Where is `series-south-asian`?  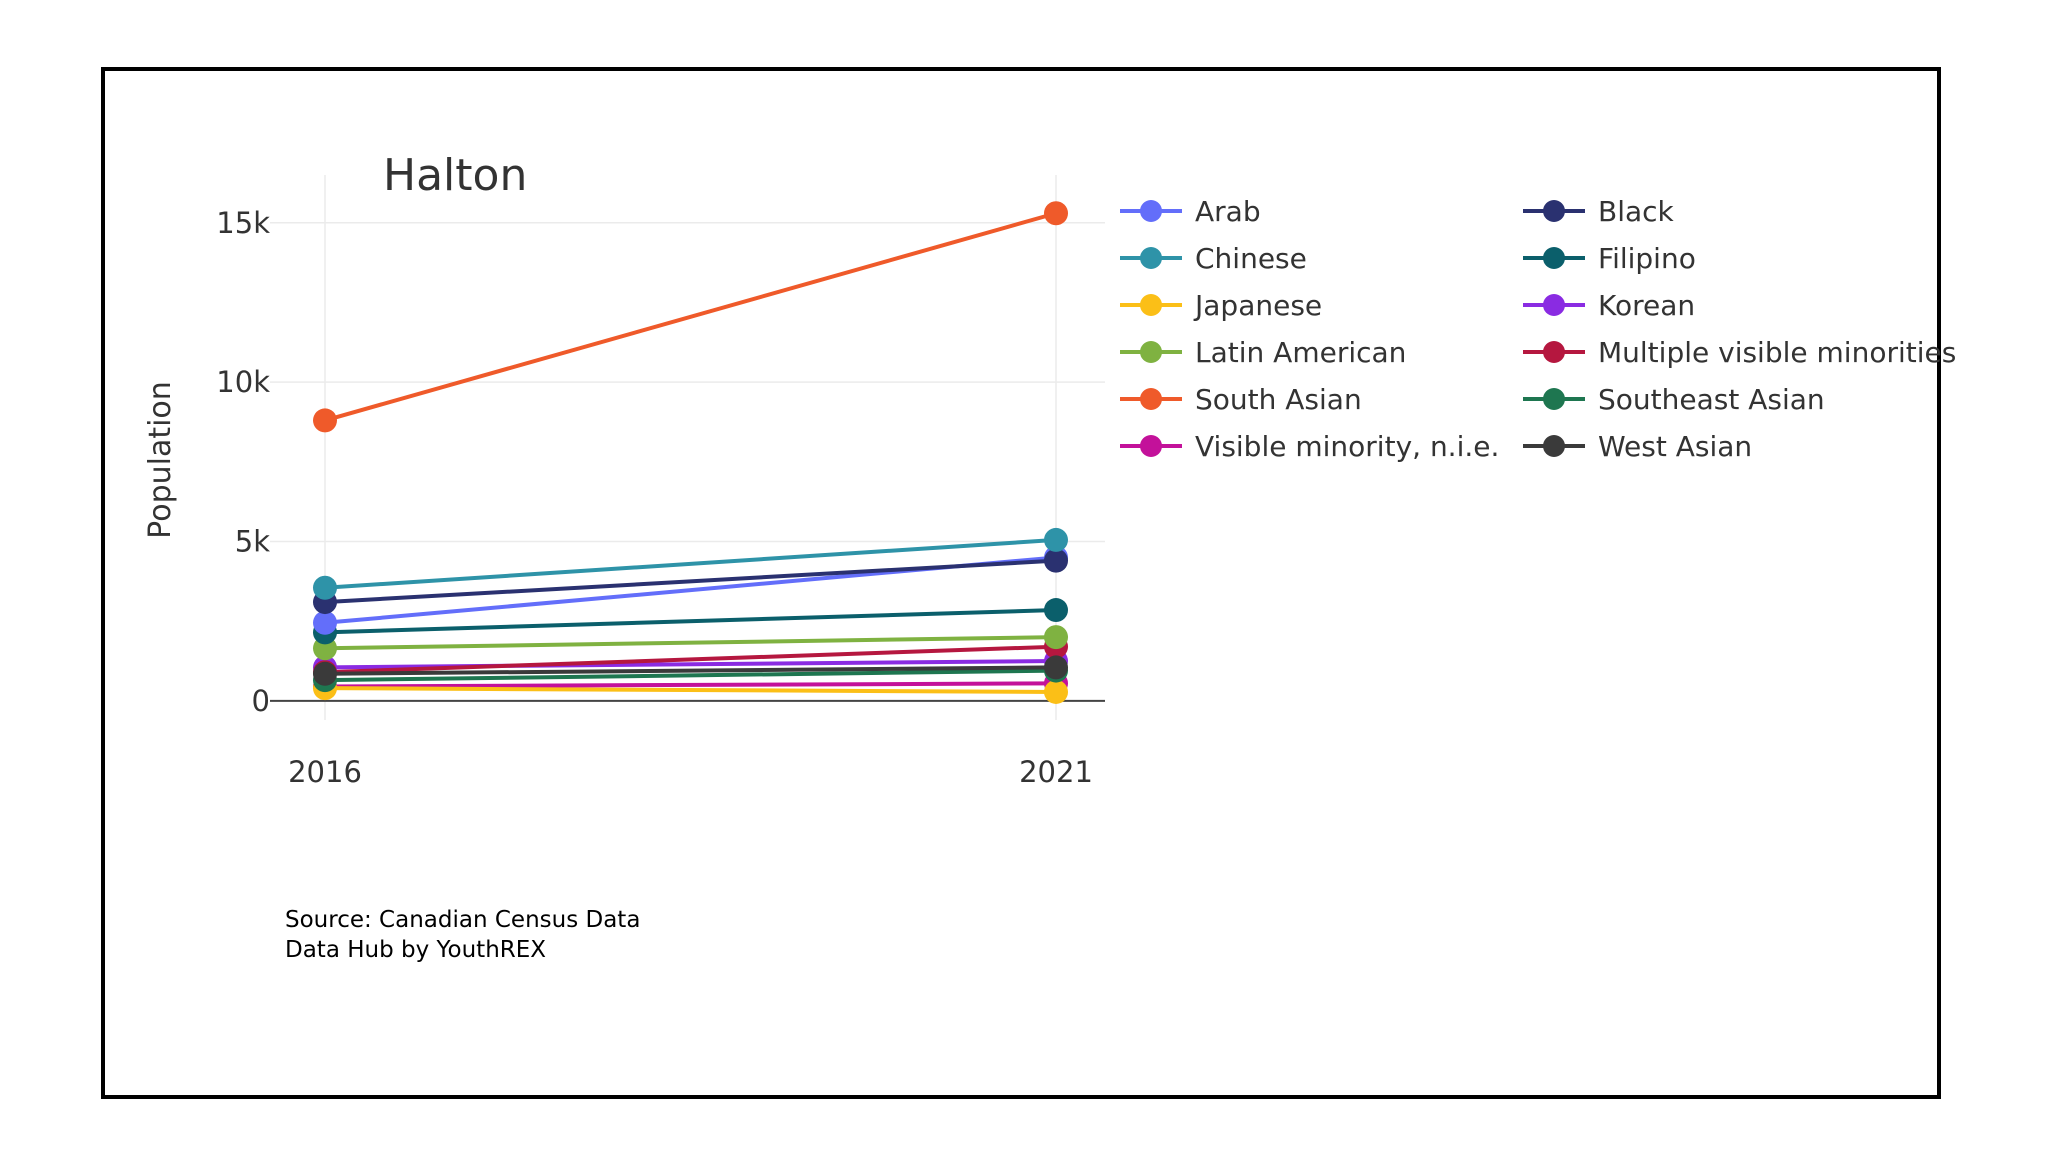 series-south-asian is located at coordinates (690, 317).